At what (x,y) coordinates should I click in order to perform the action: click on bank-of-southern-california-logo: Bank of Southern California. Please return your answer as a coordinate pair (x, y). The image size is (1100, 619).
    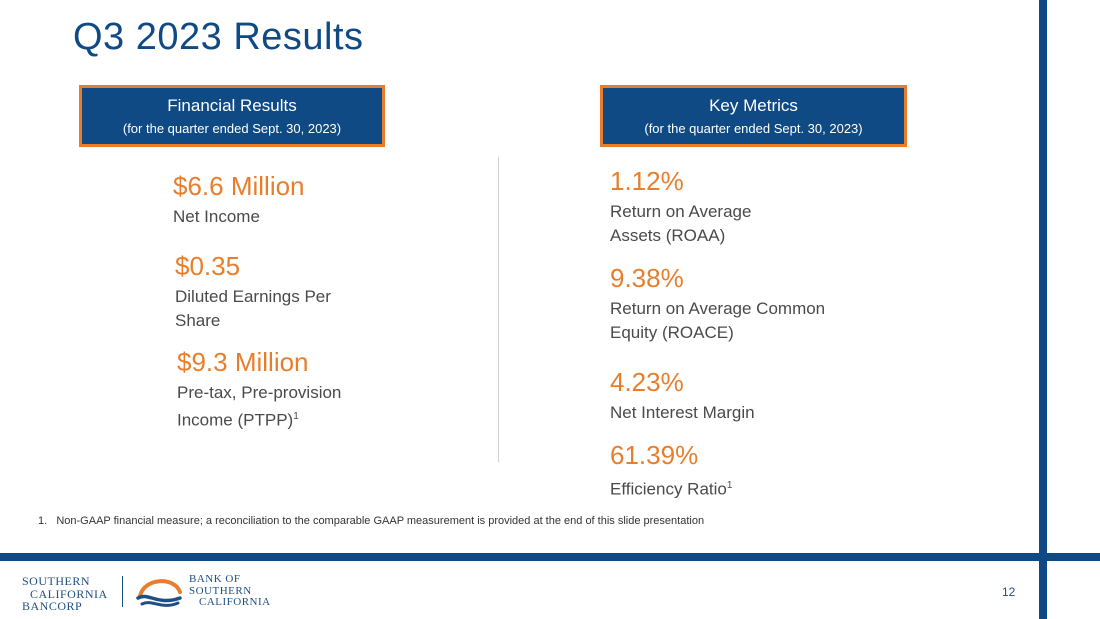
    Looking at the image, I should click on (230, 591).